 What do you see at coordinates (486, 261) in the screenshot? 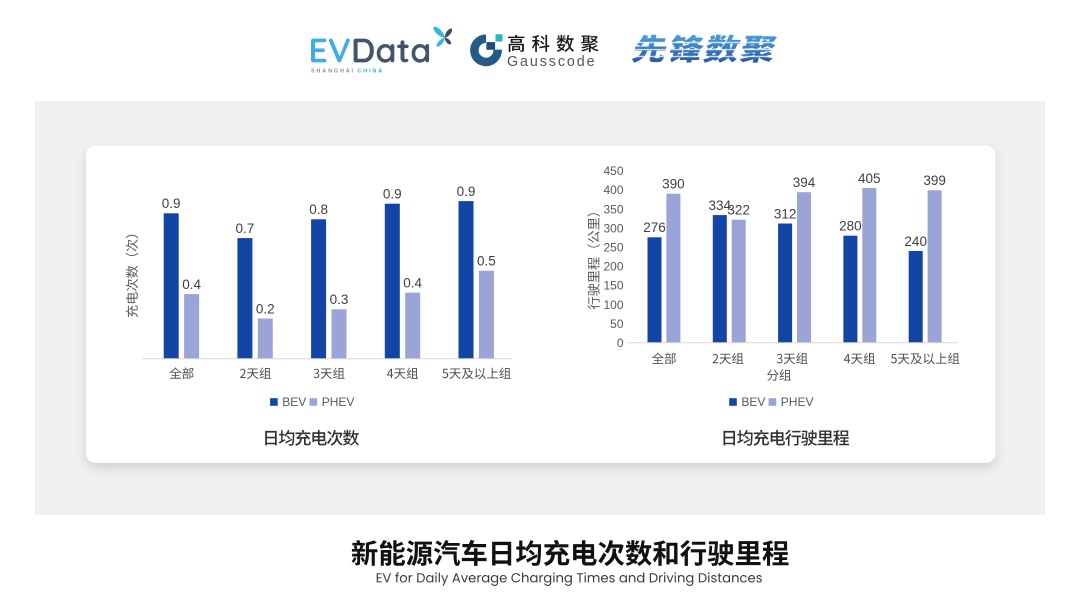
I see `svg-text: 0.5` at bounding box center [486, 261].